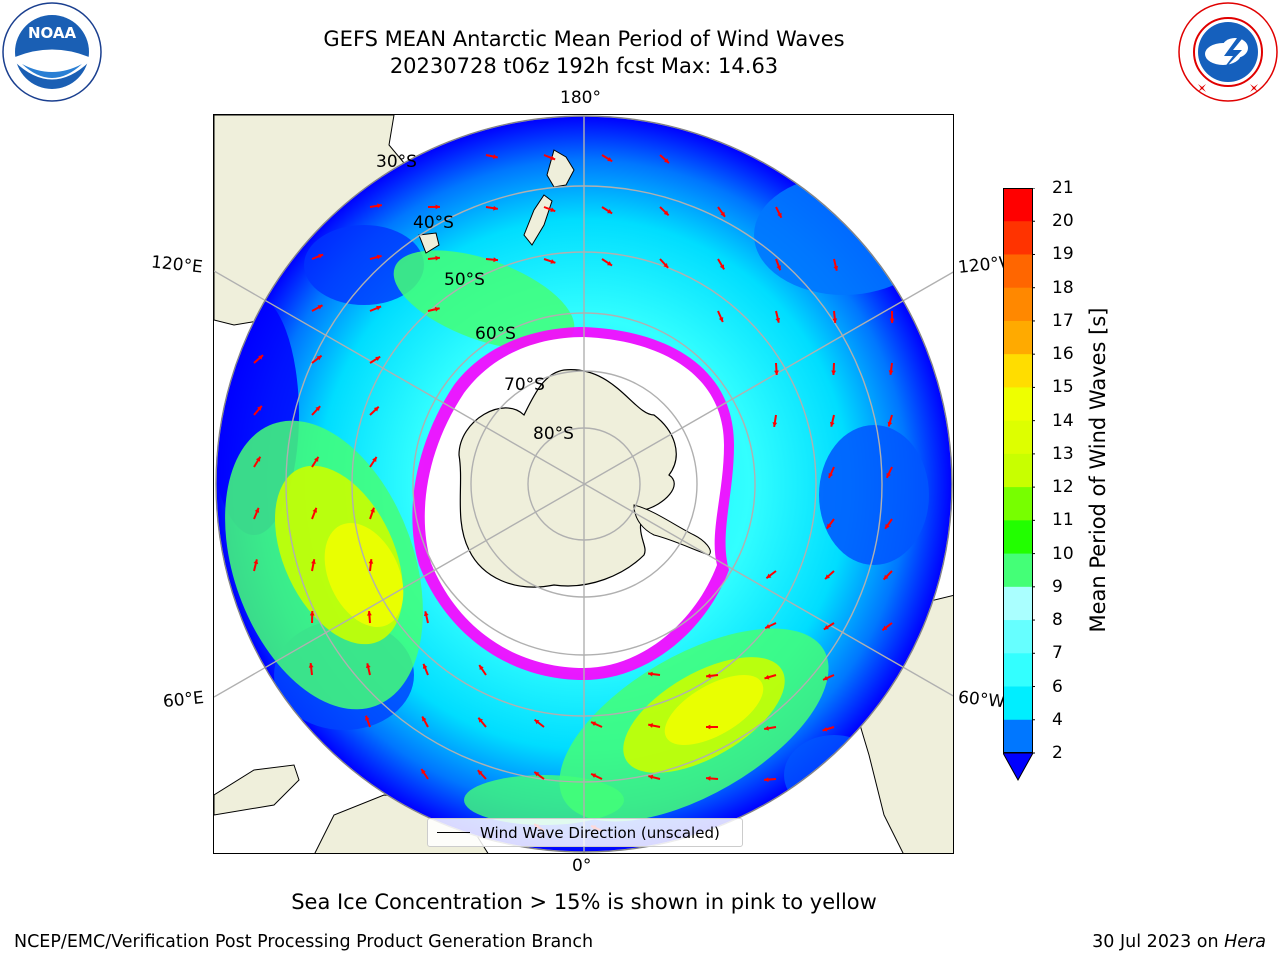 The height and width of the screenshot is (960, 1280). What do you see at coordinates (1018, 767) in the screenshot?
I see `colorbar-extend-min` at bounding box center [1018, 767].